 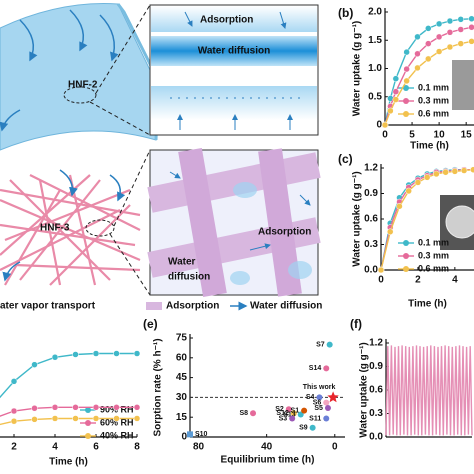 What do you see at coordinates (48, 306) in the screenshot?
I see `legend-text: ater vapor transport` at bounding box center [48, 306].